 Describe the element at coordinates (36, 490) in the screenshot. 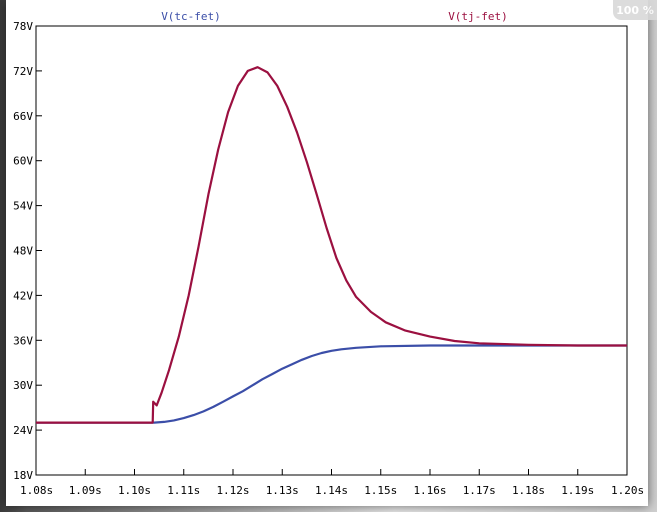

I see `x-tick-label: 1.08s` at that location.